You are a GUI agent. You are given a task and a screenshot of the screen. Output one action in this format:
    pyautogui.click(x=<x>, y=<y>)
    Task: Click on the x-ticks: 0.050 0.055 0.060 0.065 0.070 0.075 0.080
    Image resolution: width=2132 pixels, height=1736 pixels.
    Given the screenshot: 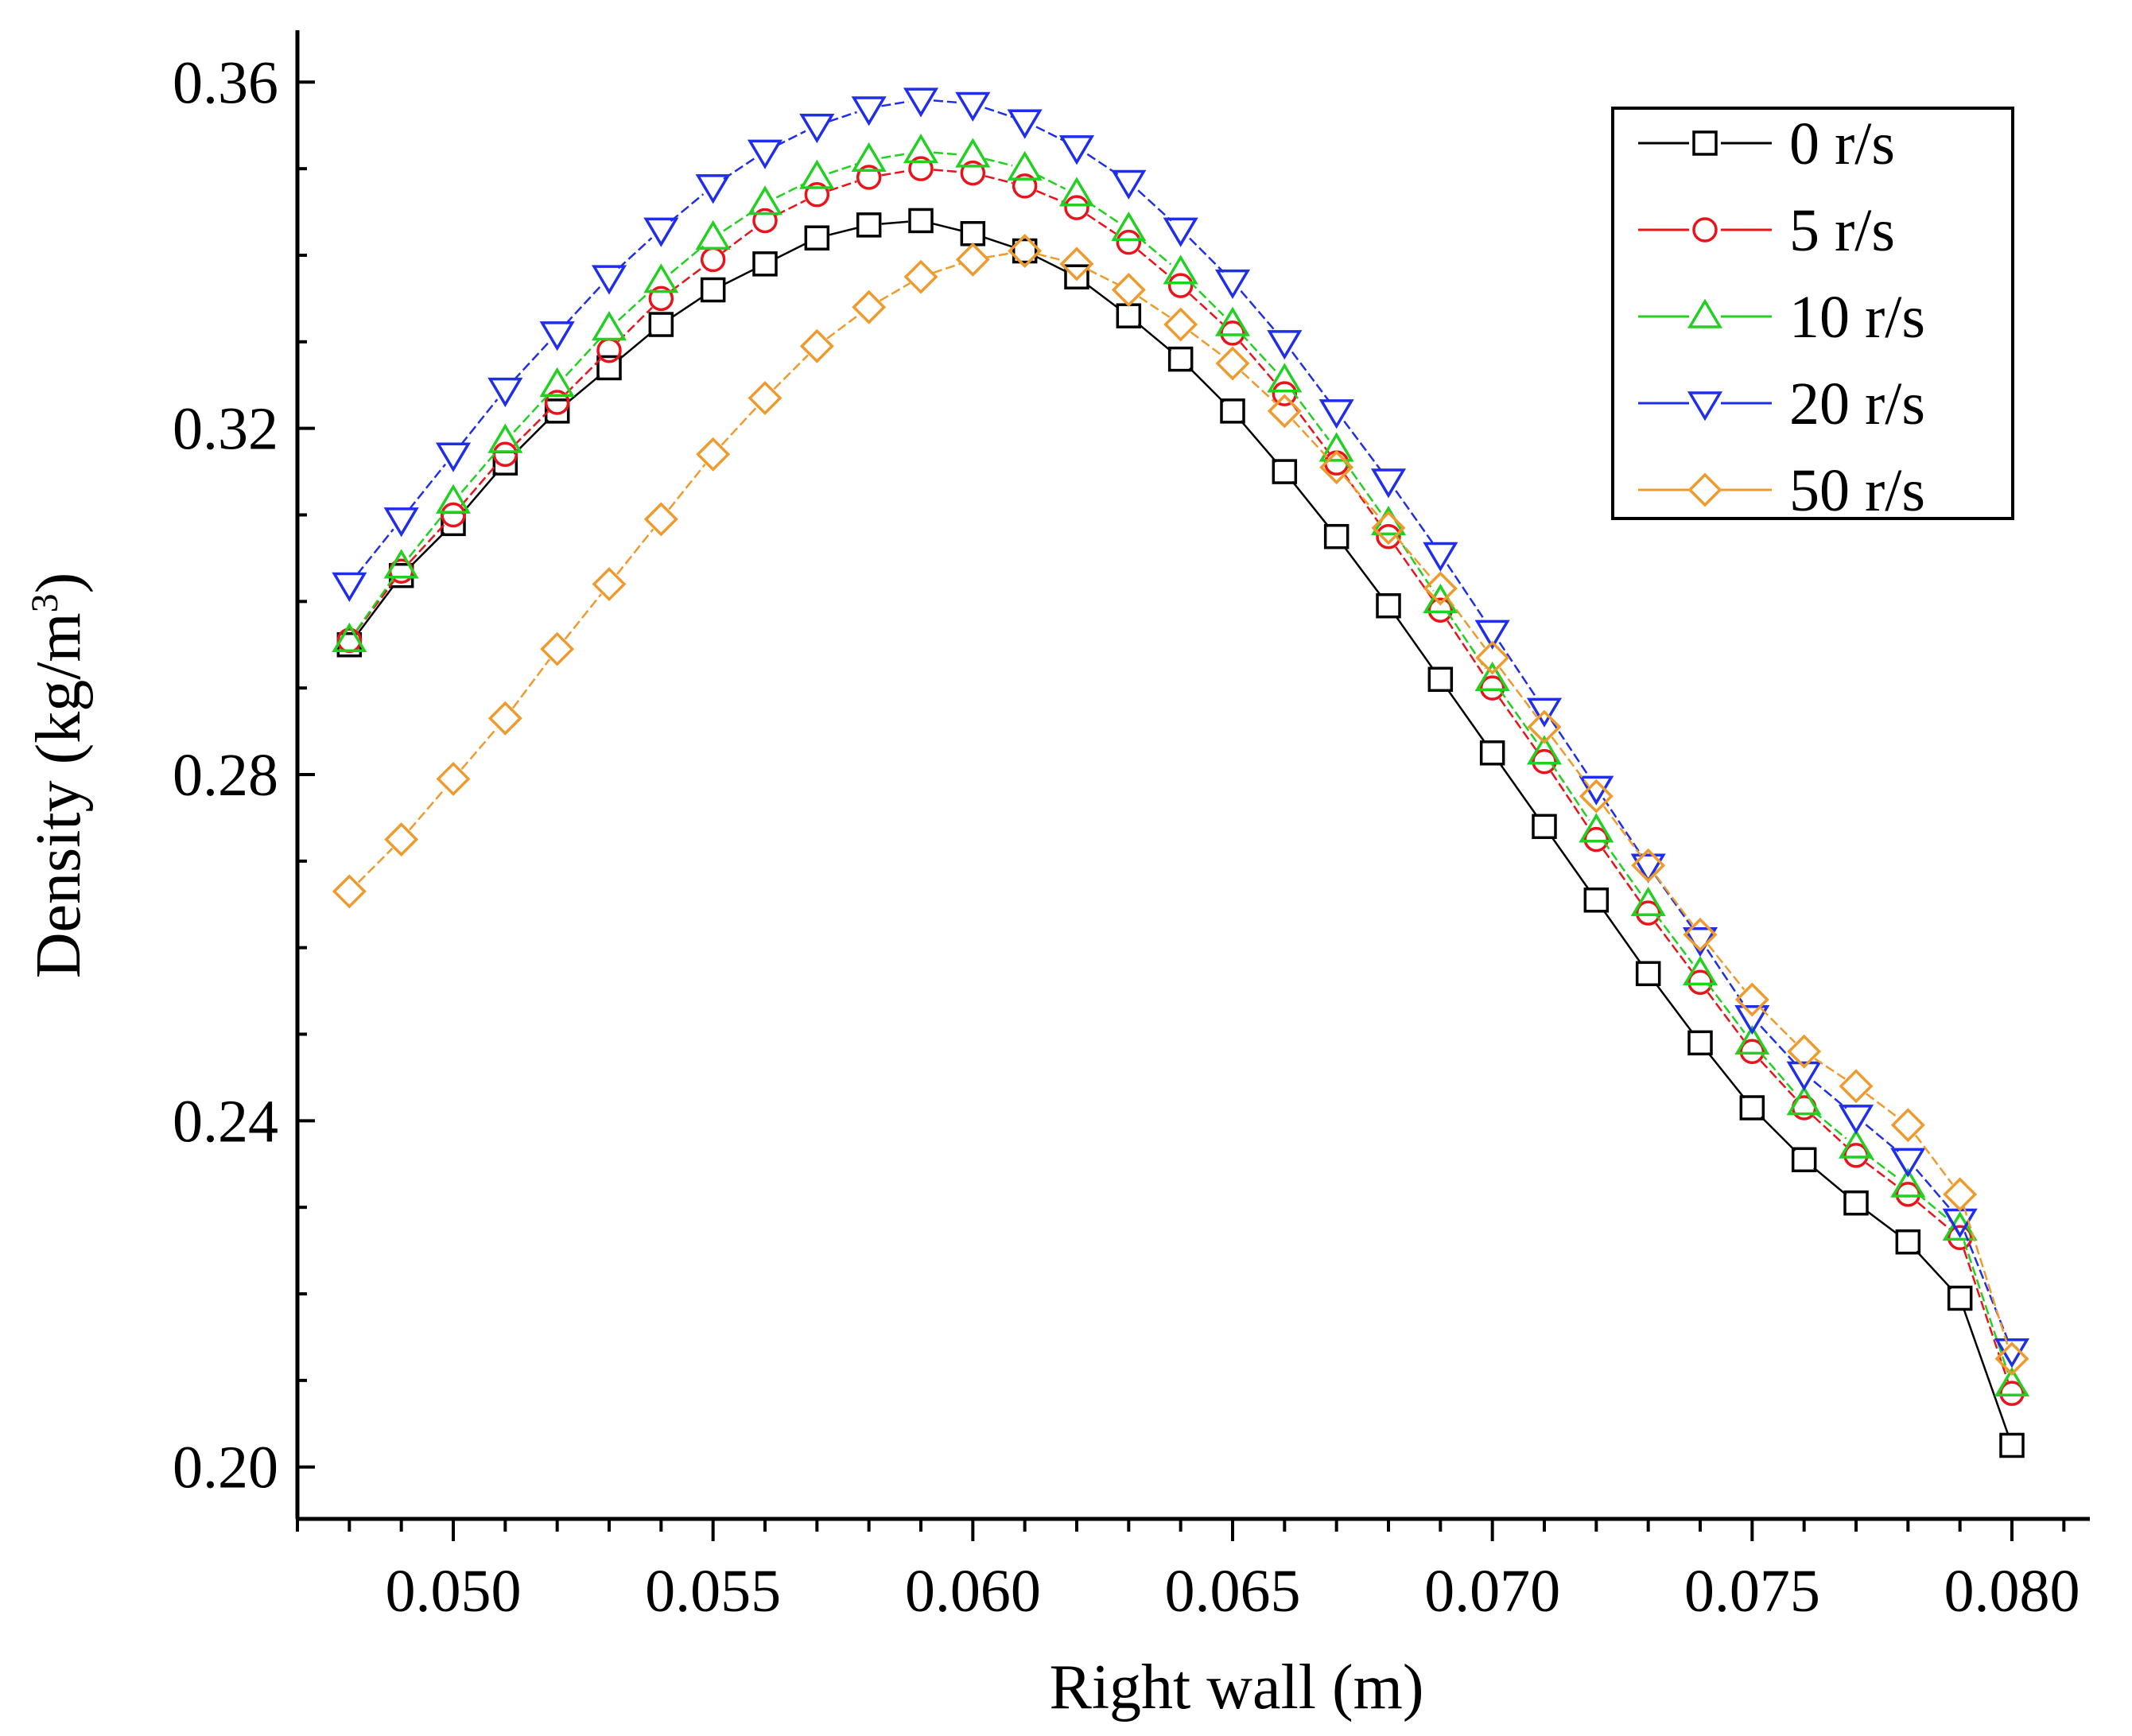 What is the action you would take?
    pyautogui.click(x=1188, y=1572)
    